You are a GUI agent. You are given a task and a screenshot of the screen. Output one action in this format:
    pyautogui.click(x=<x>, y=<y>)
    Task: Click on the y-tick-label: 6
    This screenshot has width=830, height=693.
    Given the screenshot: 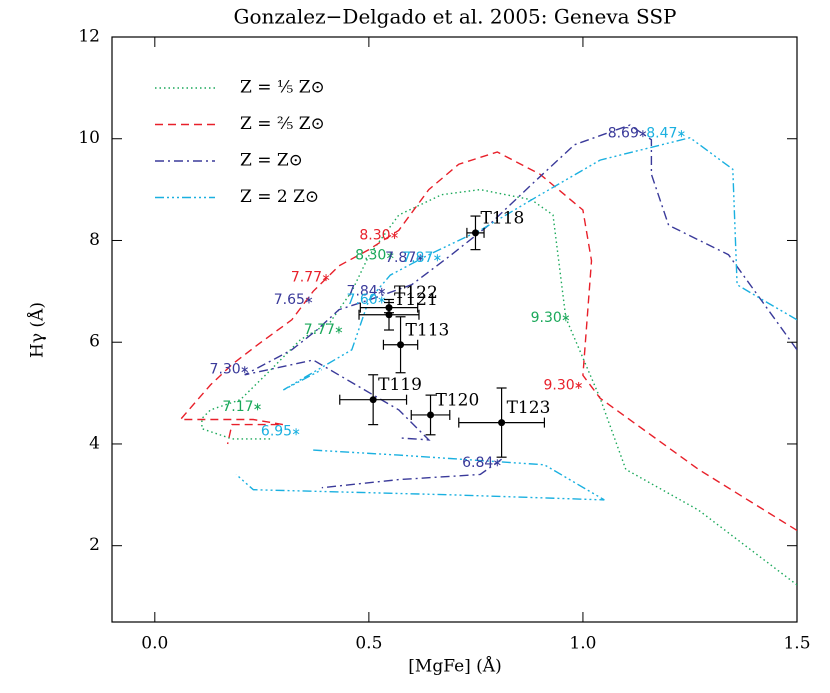 What is the action you would take?
    pyautogui.click(x=94, y=342)
    